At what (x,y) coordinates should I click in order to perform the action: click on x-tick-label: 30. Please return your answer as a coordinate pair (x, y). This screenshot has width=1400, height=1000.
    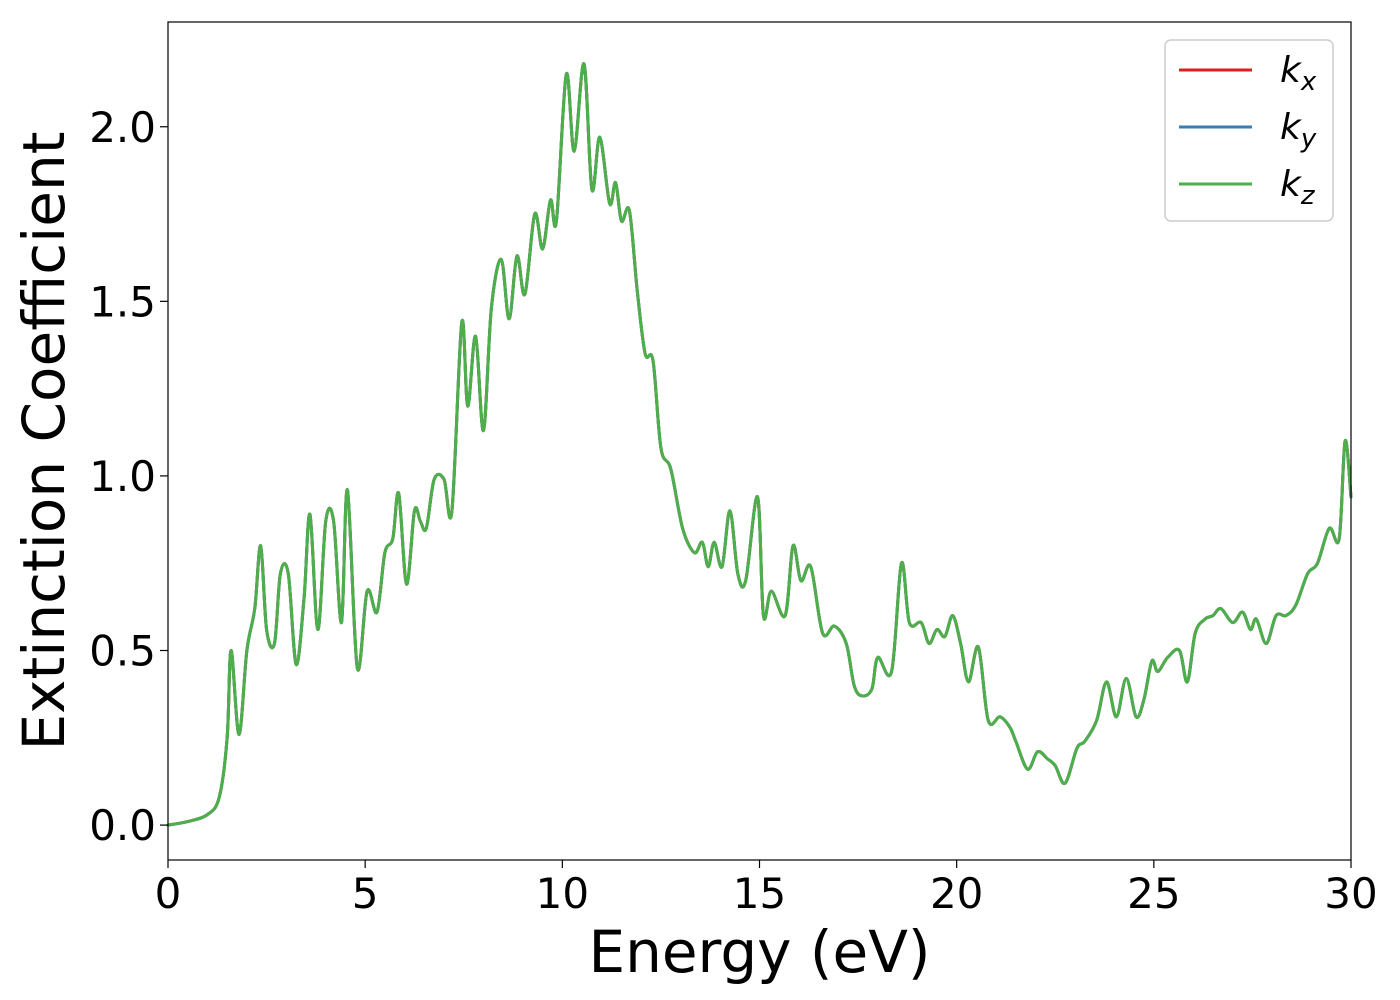
    Looking at the image, I should click on (1350, 893).